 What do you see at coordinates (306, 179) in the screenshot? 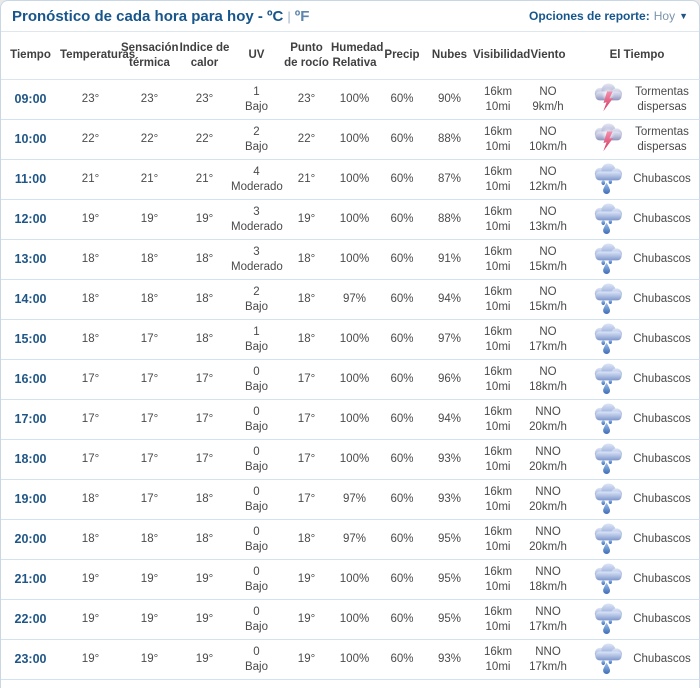
I see `dew-point-cell: 21°` at bounding box center [306, 179].